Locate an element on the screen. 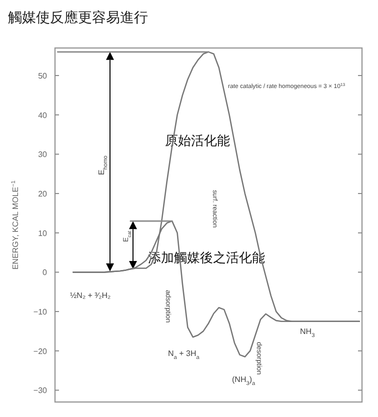  y-tick-label: 40 is located at coordinates (43, 115).